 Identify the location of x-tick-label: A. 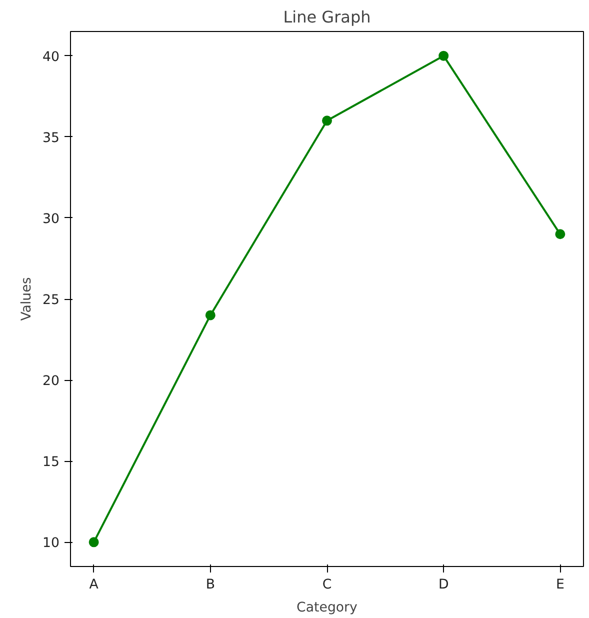
(93, 585).